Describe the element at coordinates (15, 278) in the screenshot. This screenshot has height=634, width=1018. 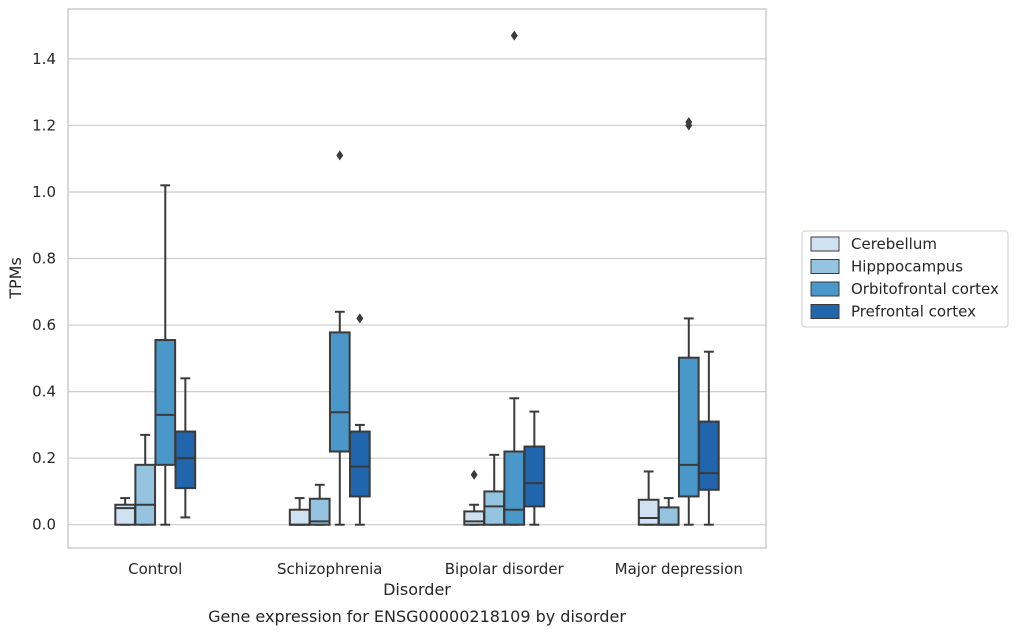
I see `y-axis-label: TPMs` at that location.